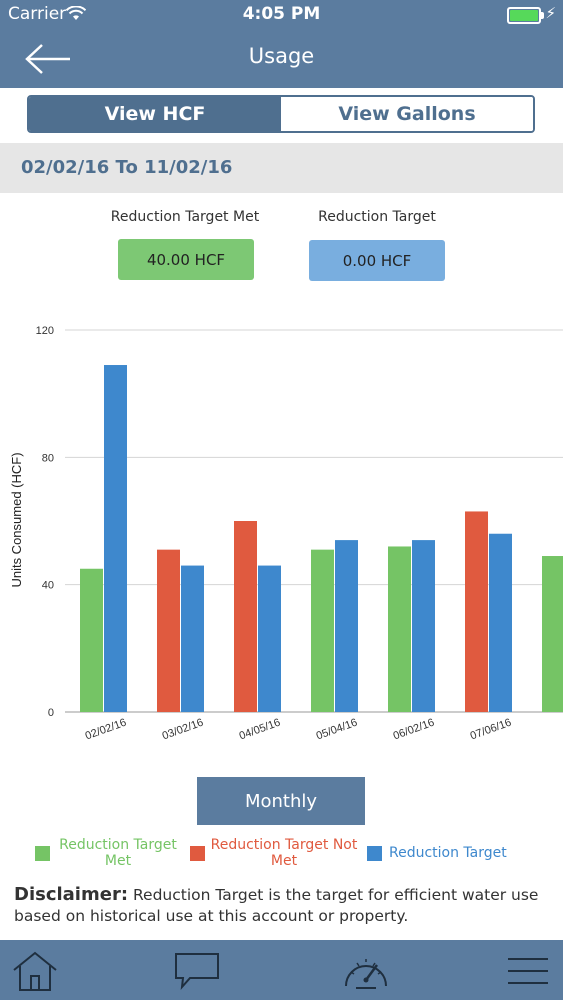 The width and height of the screenshot is (563, 1000). I want to click on clock: 4:05 PM, so click(281, 14).